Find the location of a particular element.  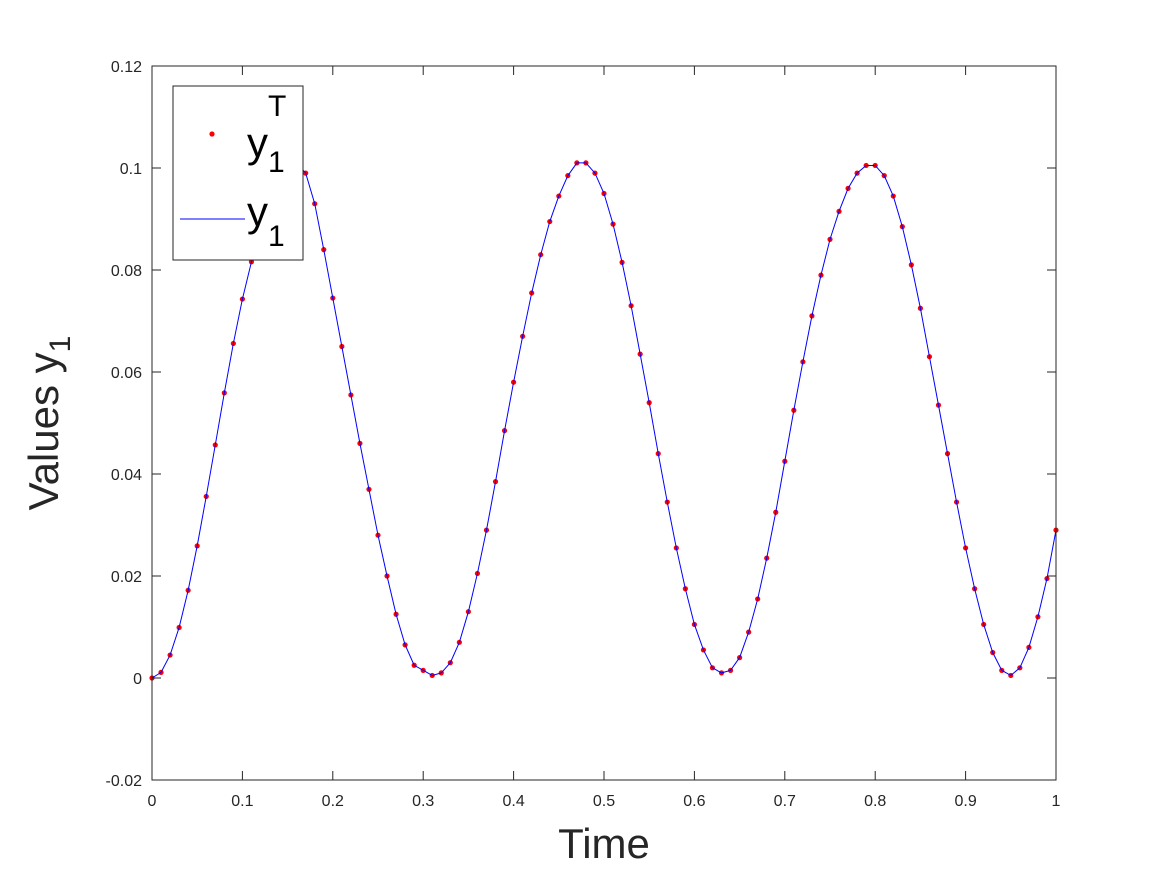

legend-entry-scatter-superscript: T is located at coordinates (277, 106).